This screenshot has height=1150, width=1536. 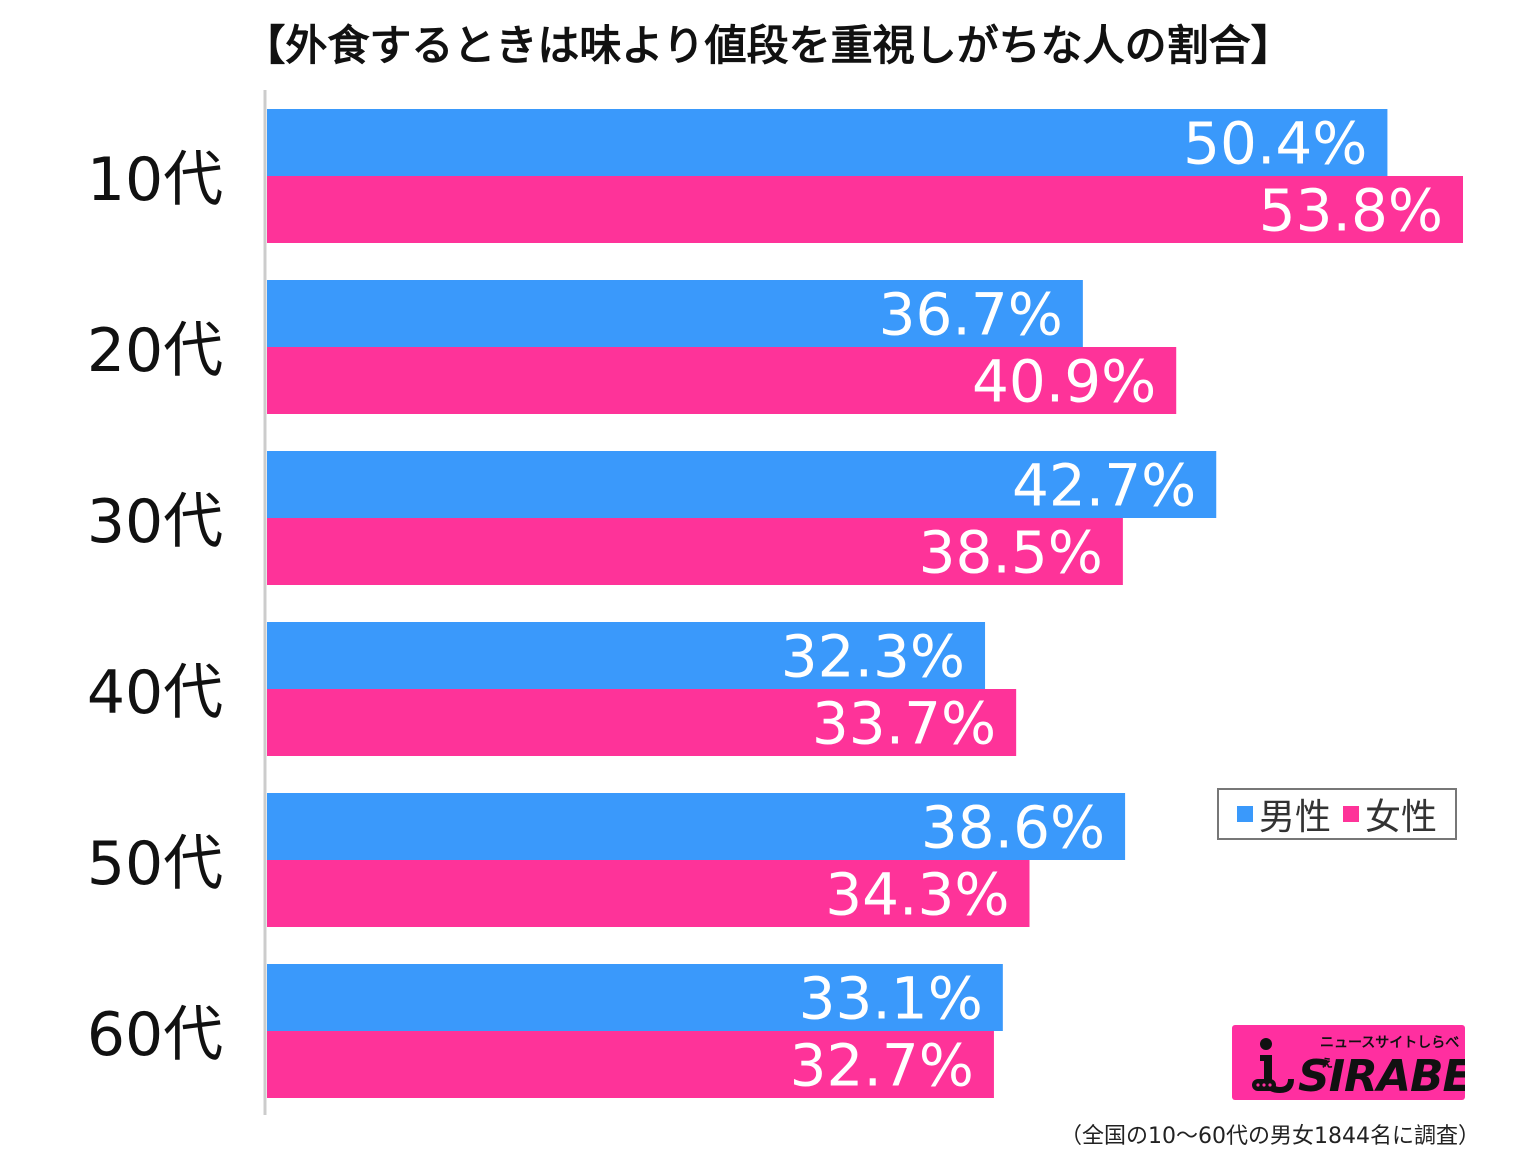 I want to click on legend-label-female: 女性, so click(x=1401, y=817).